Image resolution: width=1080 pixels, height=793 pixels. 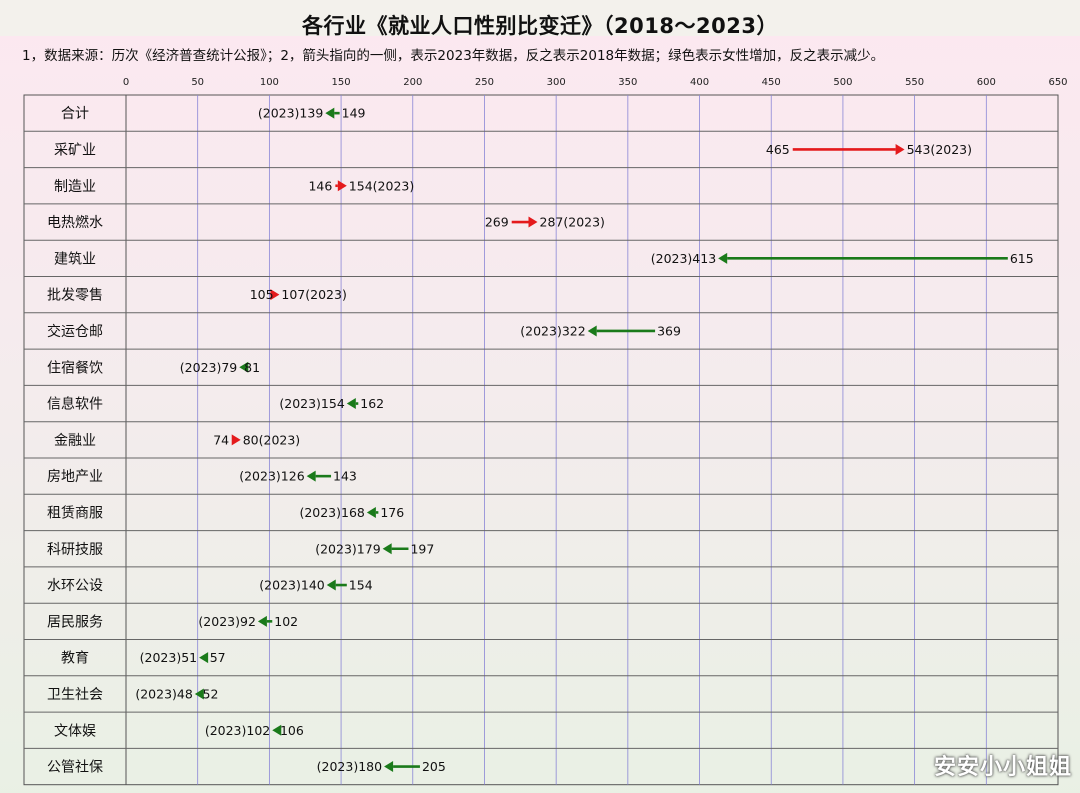 What do you see at coordinates (168, 657) in the screenshot?
I see `value-label-2023: (2023)51` at bounding box center [168, 657].